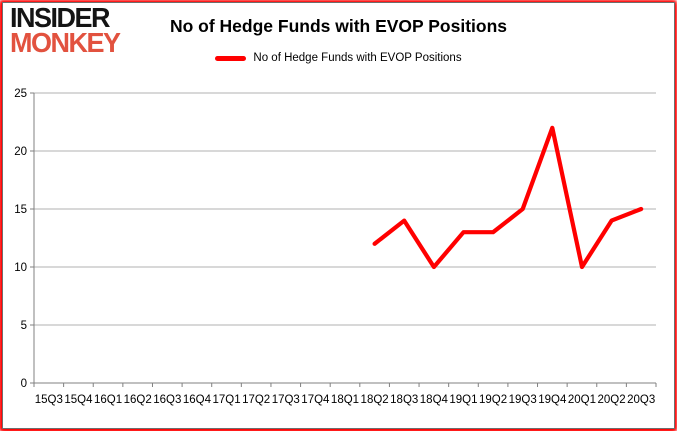 The height and width of the screenshot is (431, 677). I want to click on x-axis-label: 20Q2, so click(612, 400).